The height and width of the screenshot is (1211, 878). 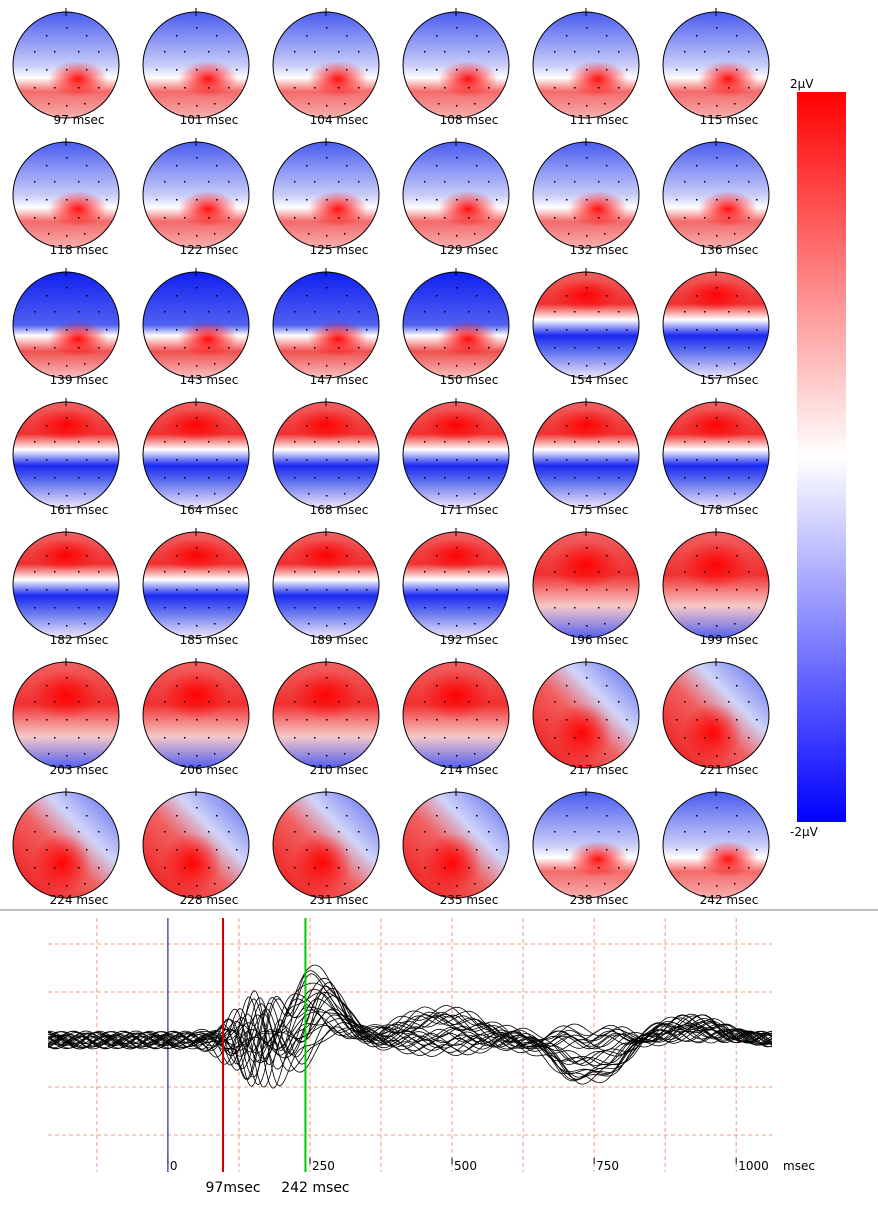 I want to click on map-time-label: 189 msec, so click(x=339, y=640).